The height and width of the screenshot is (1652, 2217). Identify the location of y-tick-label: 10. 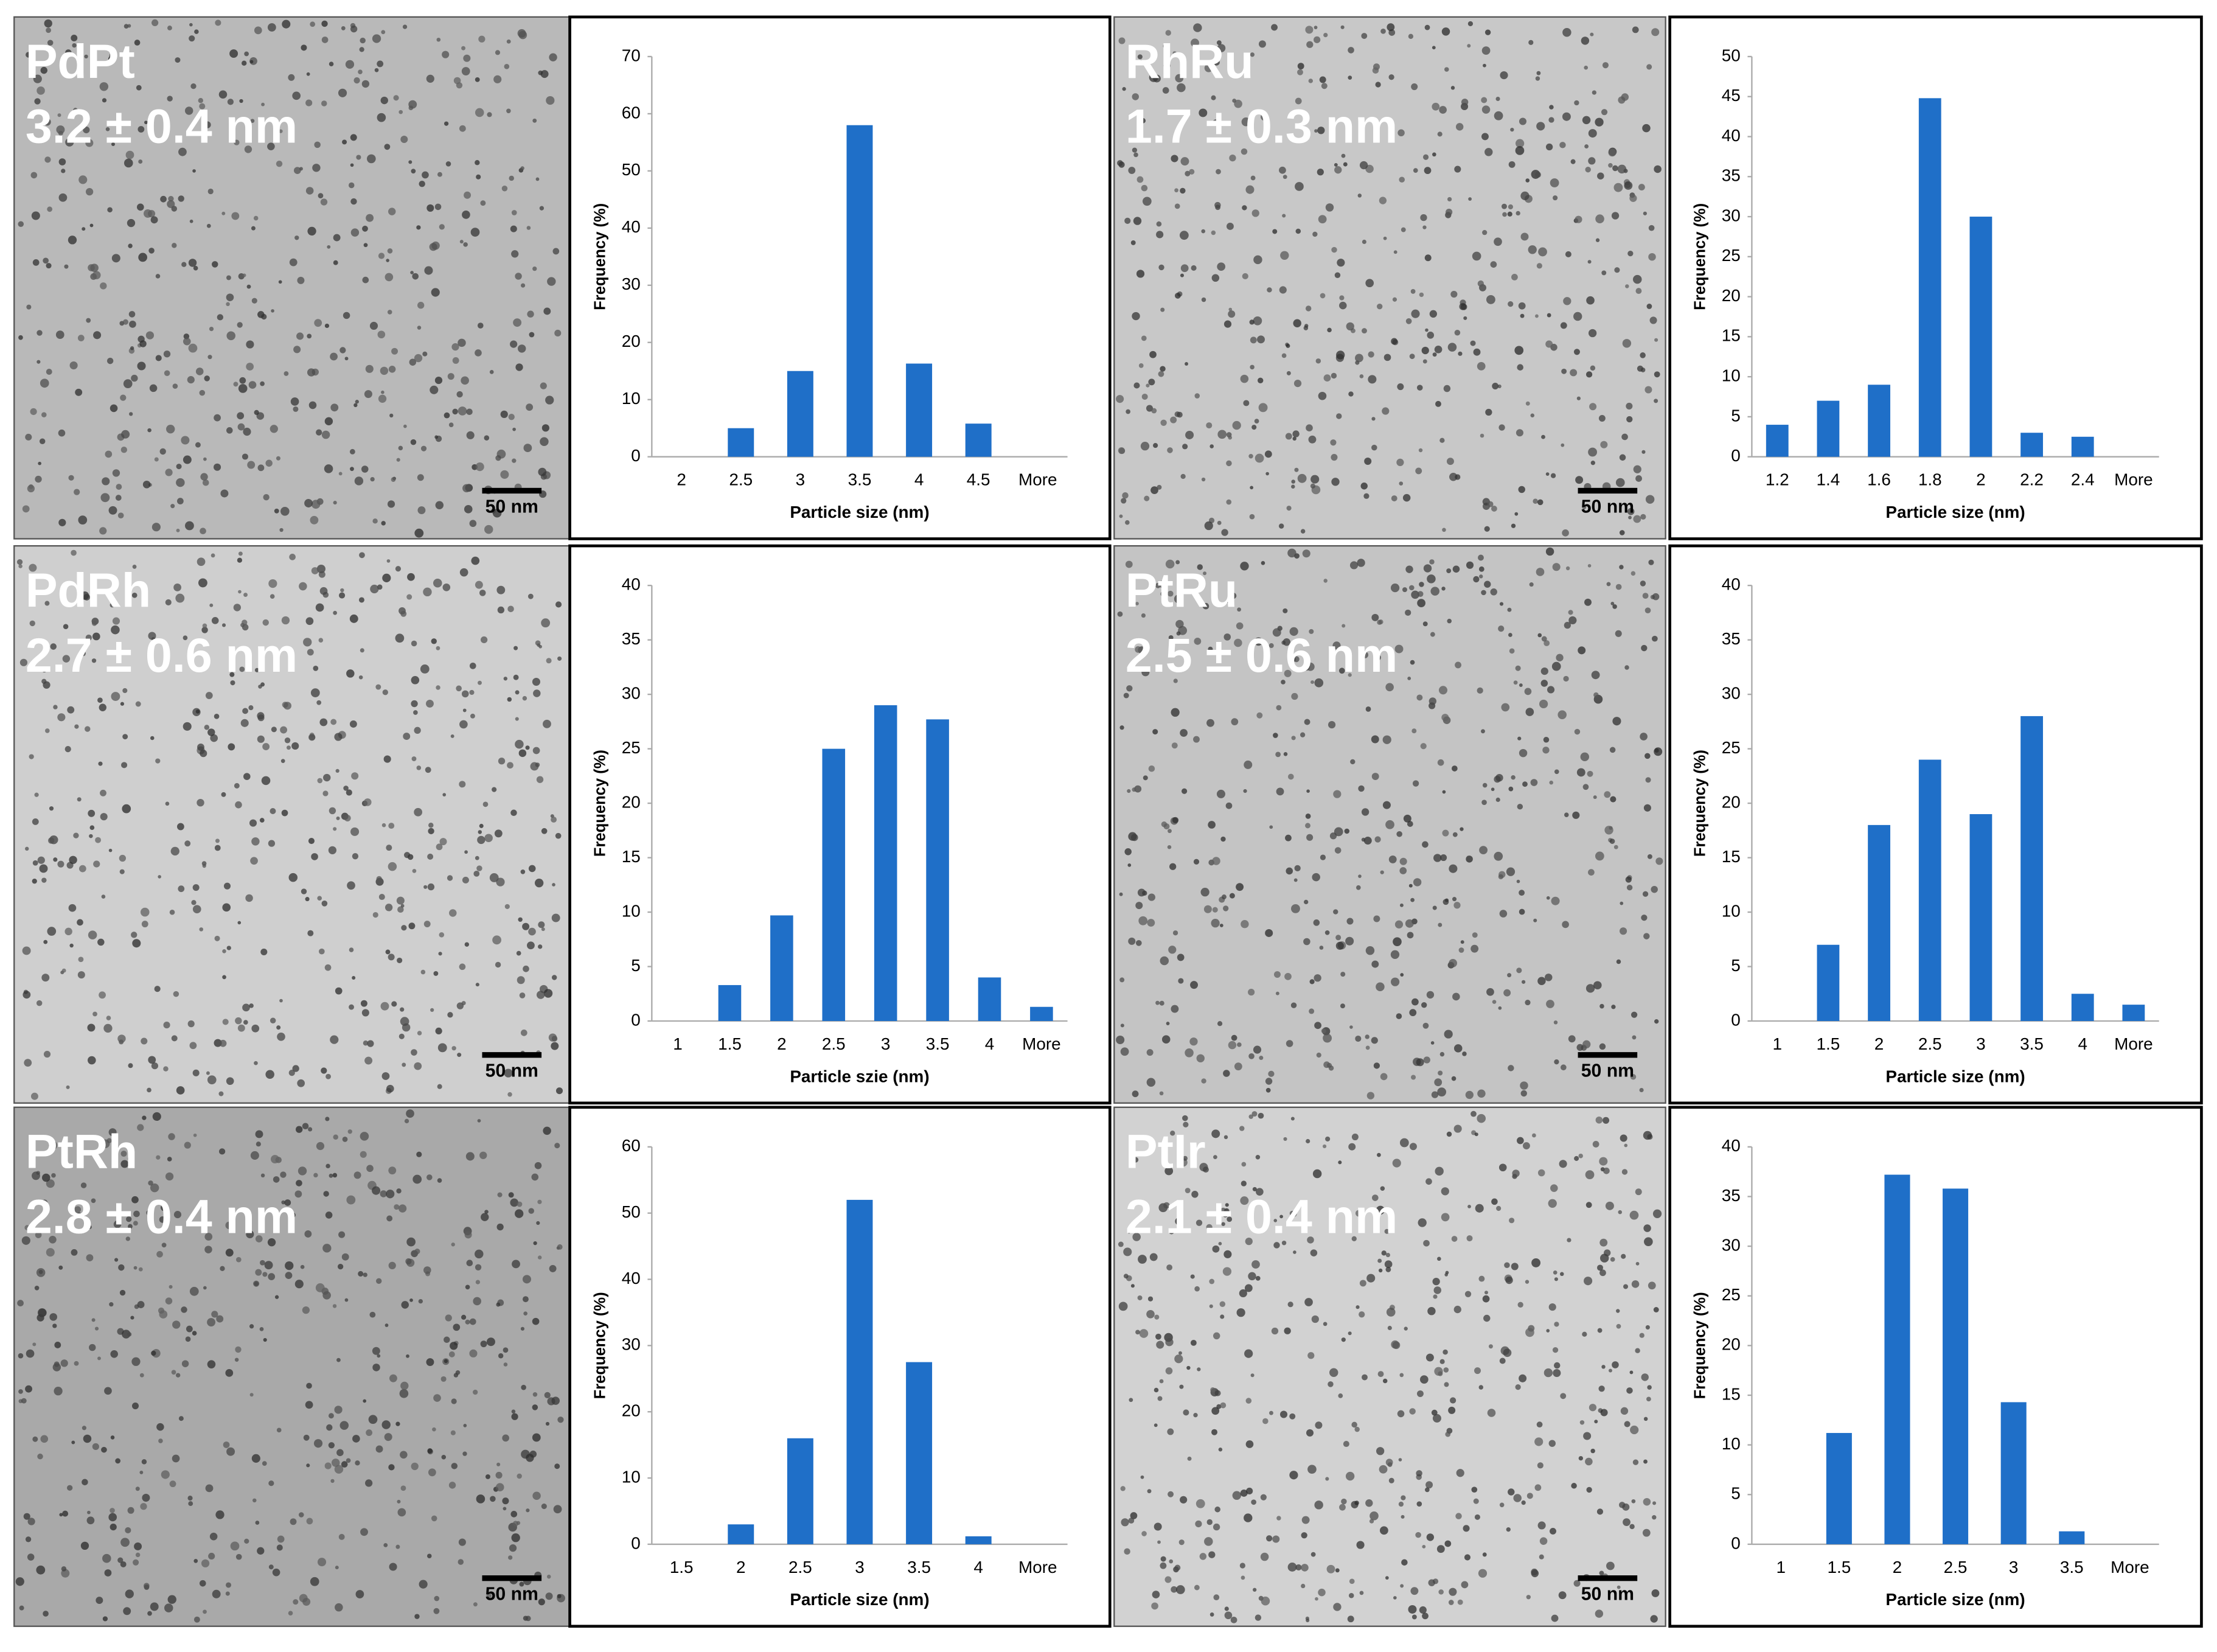
(1732, 375).